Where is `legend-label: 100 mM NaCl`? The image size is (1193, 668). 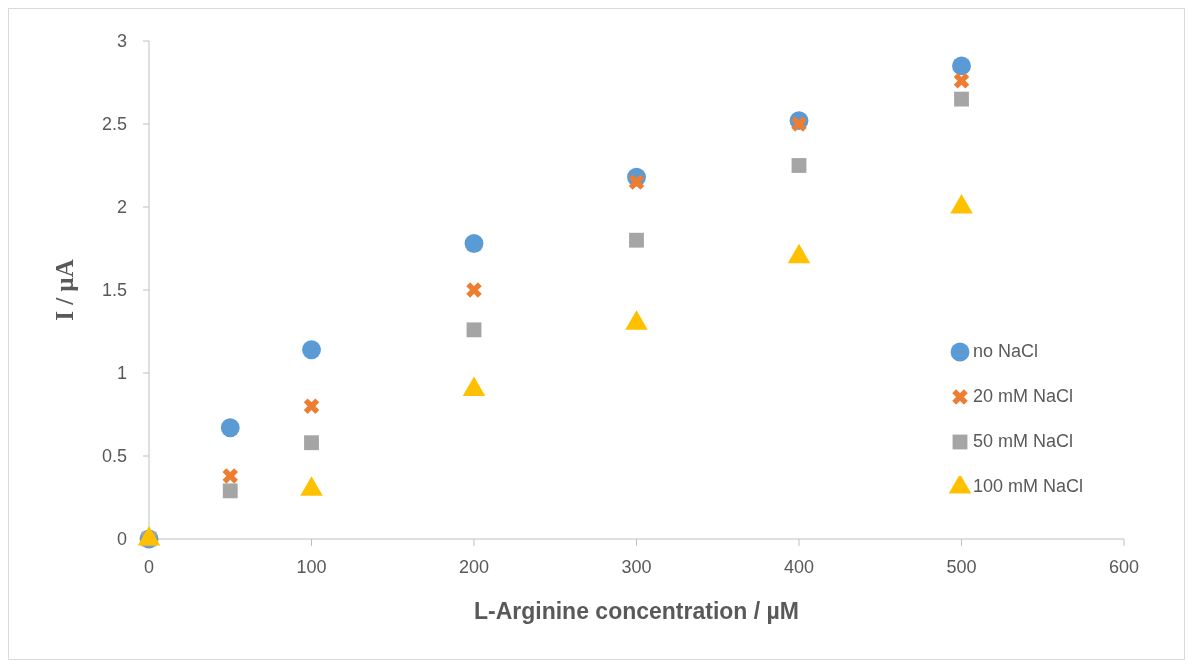 legend-label: 100 mM NaCl is located at coordinates (1028, 486).